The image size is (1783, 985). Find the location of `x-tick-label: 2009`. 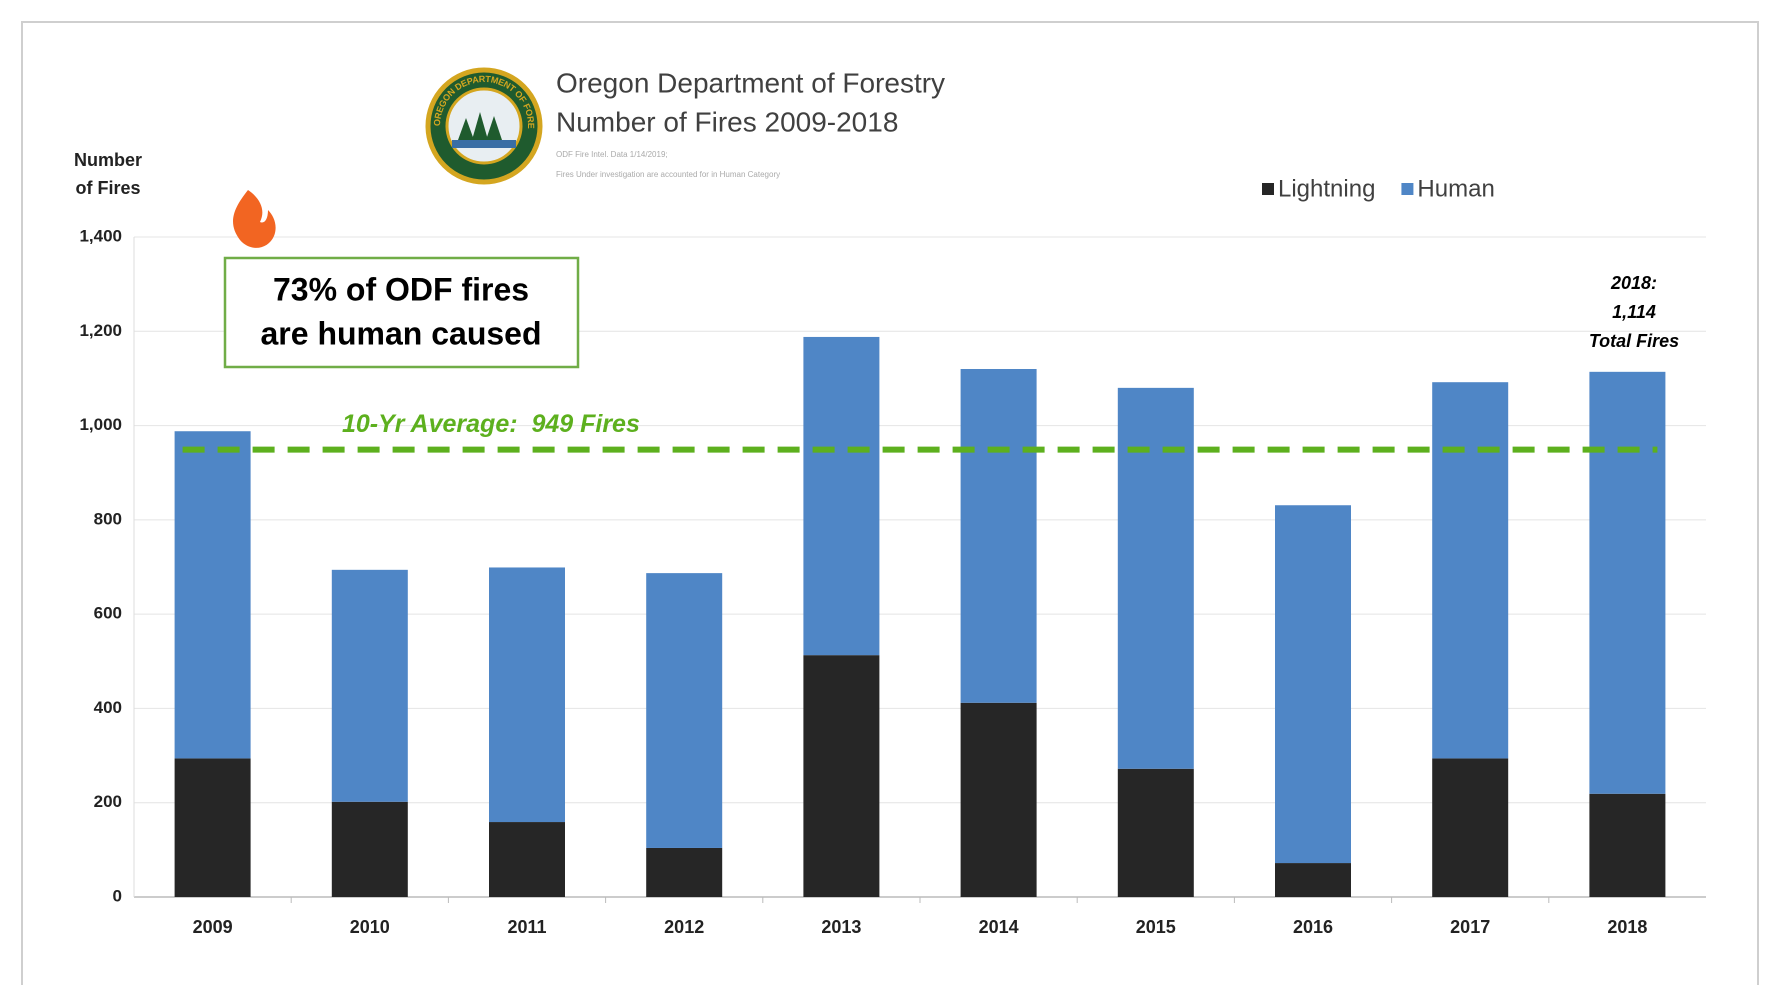

x-tick-label: 2009 is located at coordinates (213, 927).